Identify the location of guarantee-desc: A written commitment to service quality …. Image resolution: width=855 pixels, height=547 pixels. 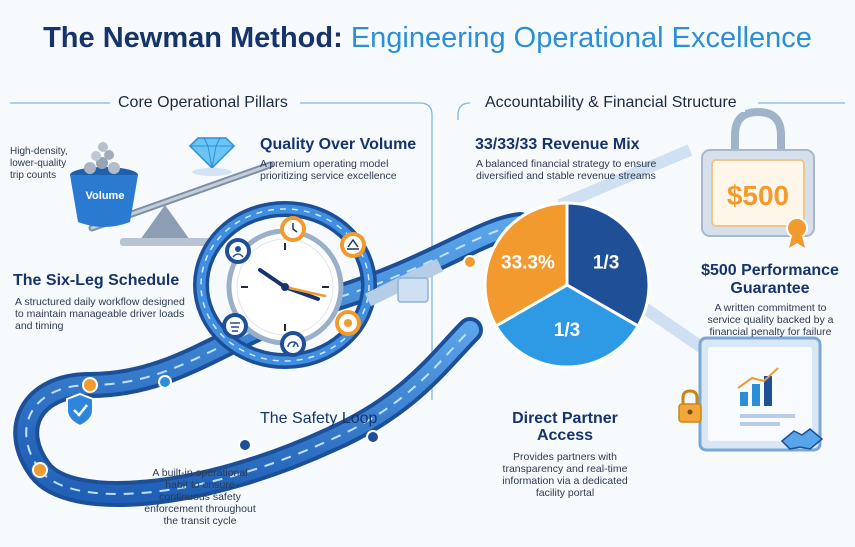
(770, 320).